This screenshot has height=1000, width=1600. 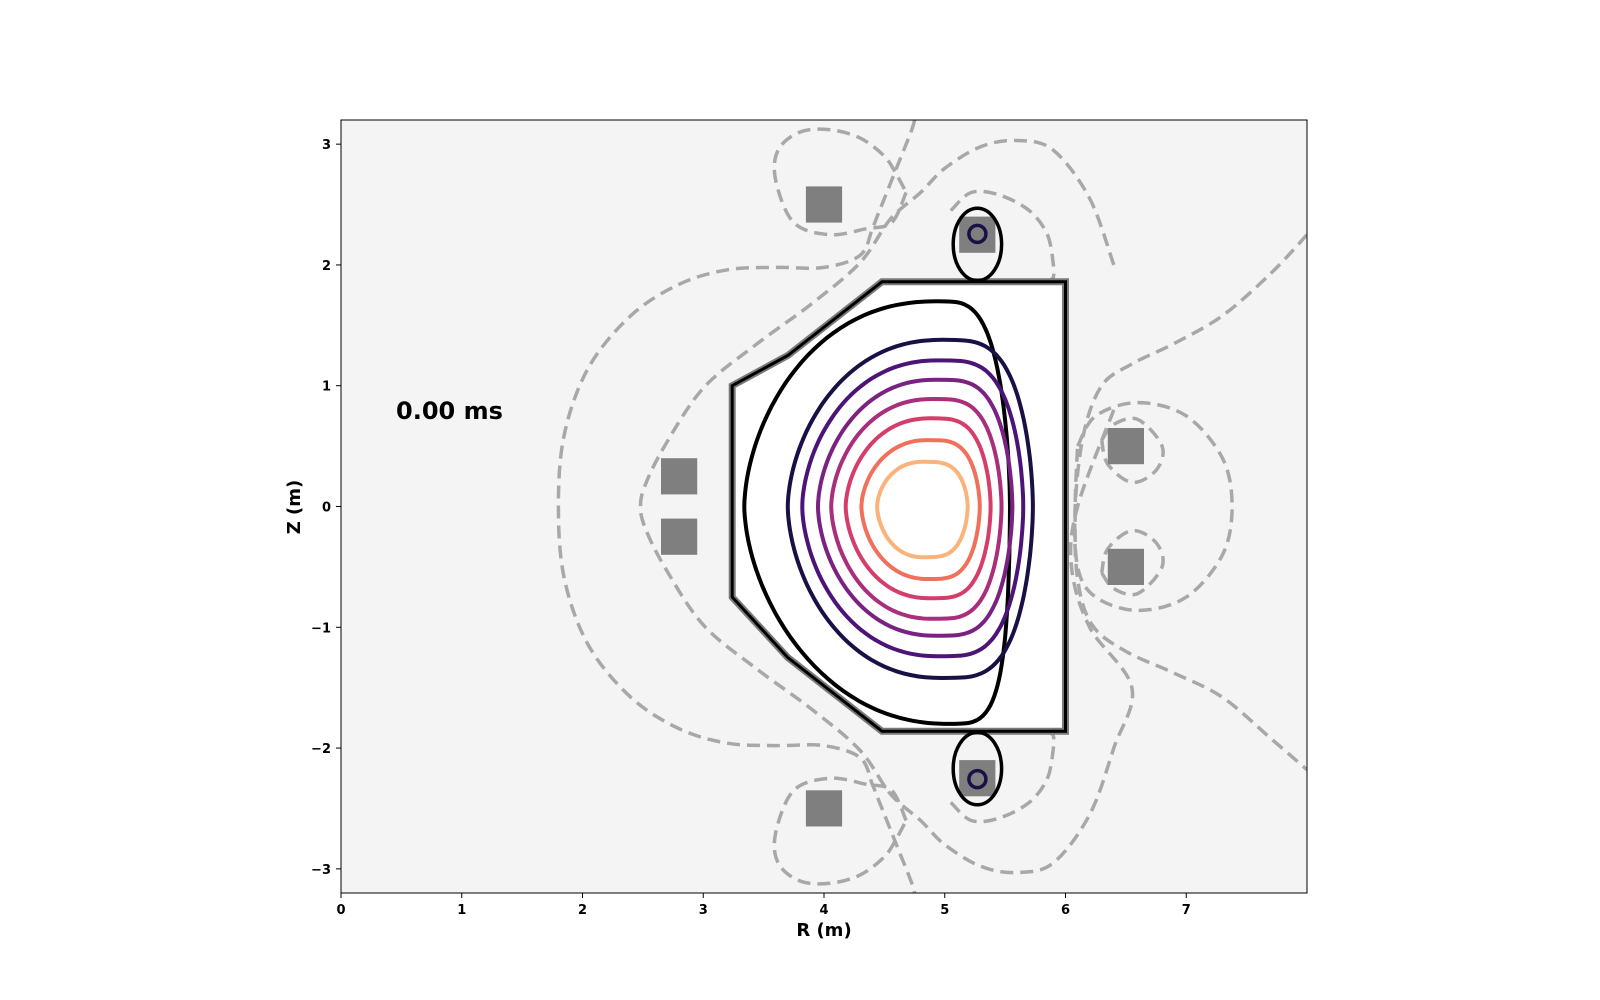 I want to click on x-axis-label: R (m), so click(x=823, y=930).